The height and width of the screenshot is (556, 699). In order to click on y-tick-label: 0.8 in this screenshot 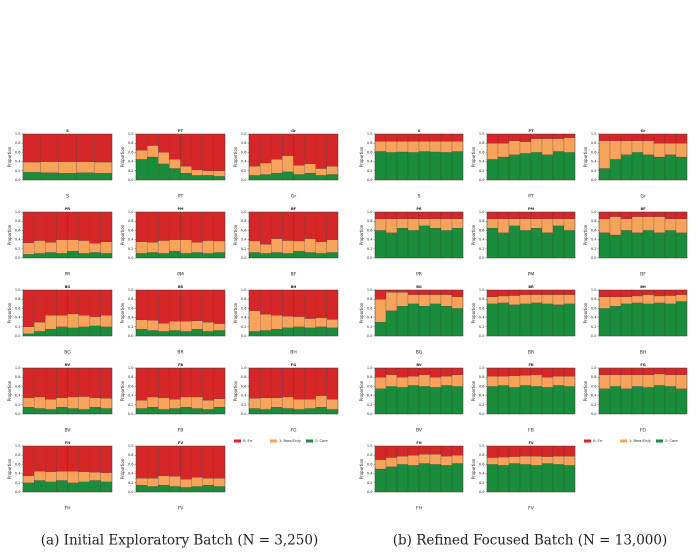, I will do `click(244, 143)`.